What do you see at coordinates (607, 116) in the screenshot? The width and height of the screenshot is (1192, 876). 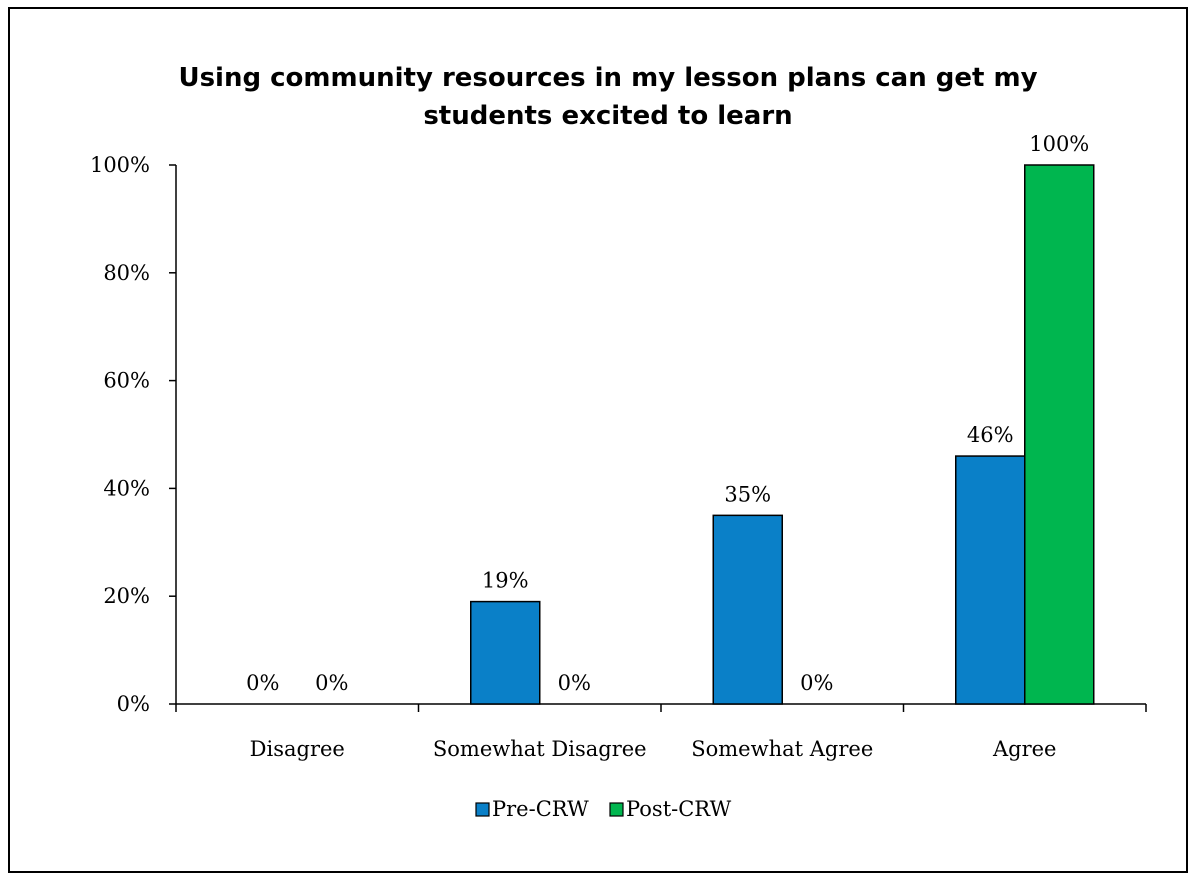 I see `chart-title-line-2: students excited to learn` at bounding box center [607, 116].